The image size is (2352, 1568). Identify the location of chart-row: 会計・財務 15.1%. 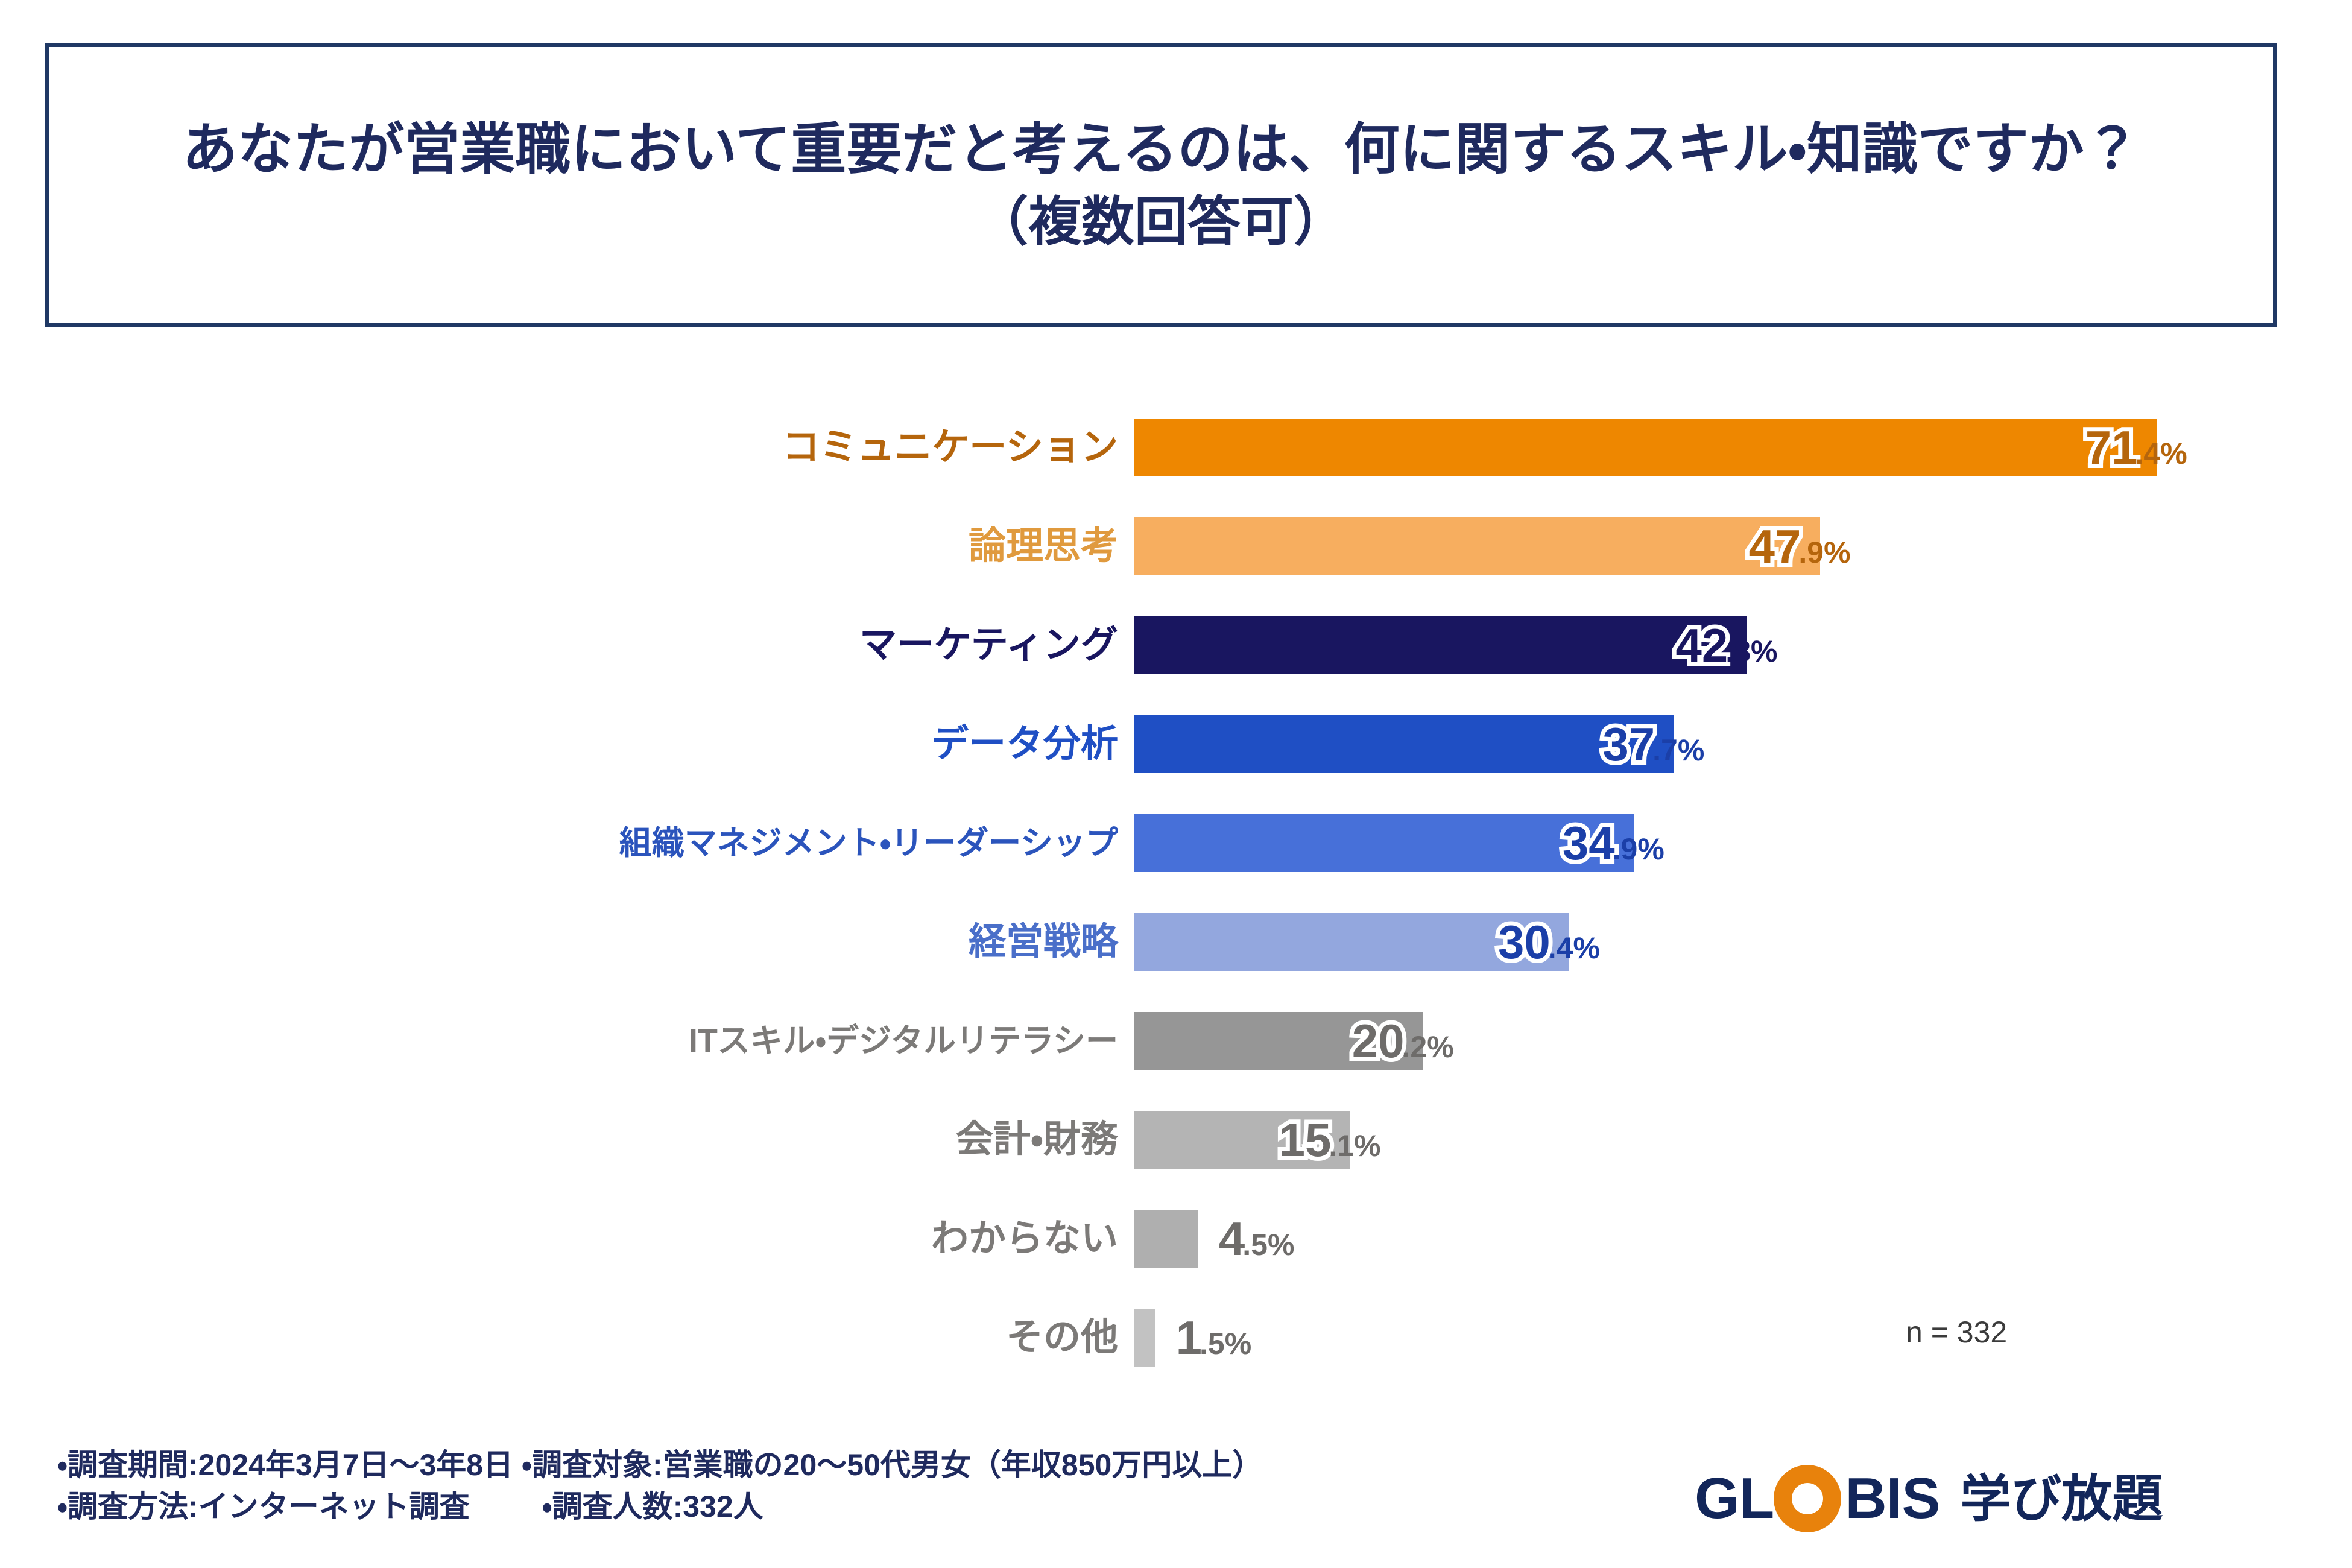
(1176, 1139).